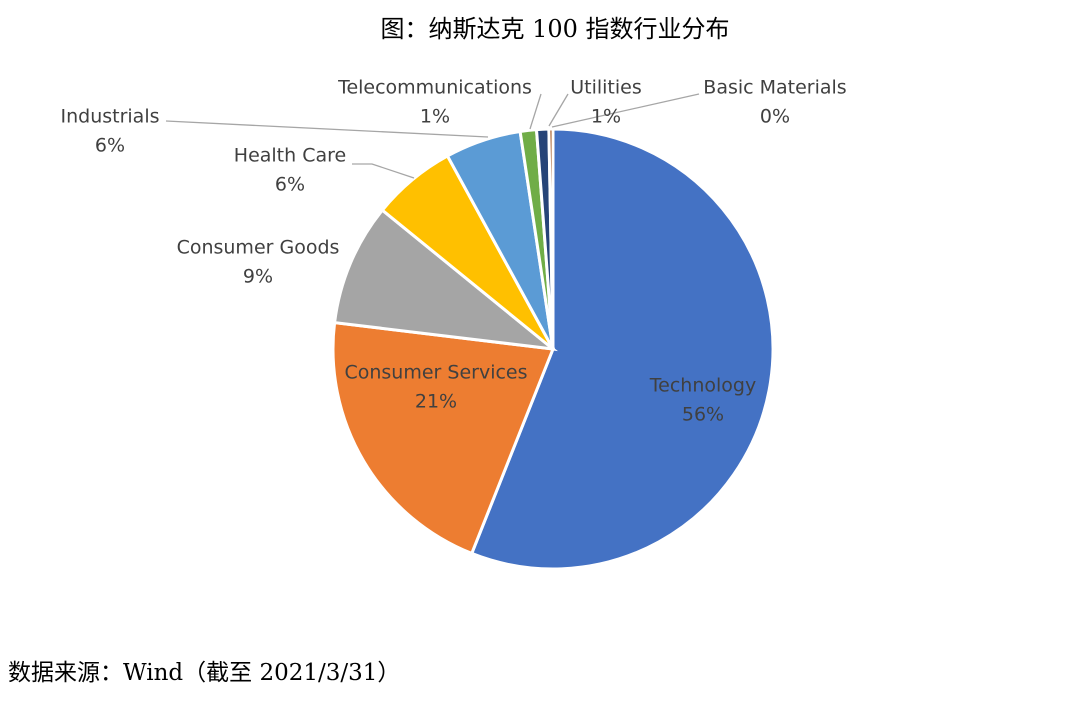  What do you see at coordinates (625, 110) in the screenshot?
I see `leader-line-basic-materials` at bounding box center [625, 110].